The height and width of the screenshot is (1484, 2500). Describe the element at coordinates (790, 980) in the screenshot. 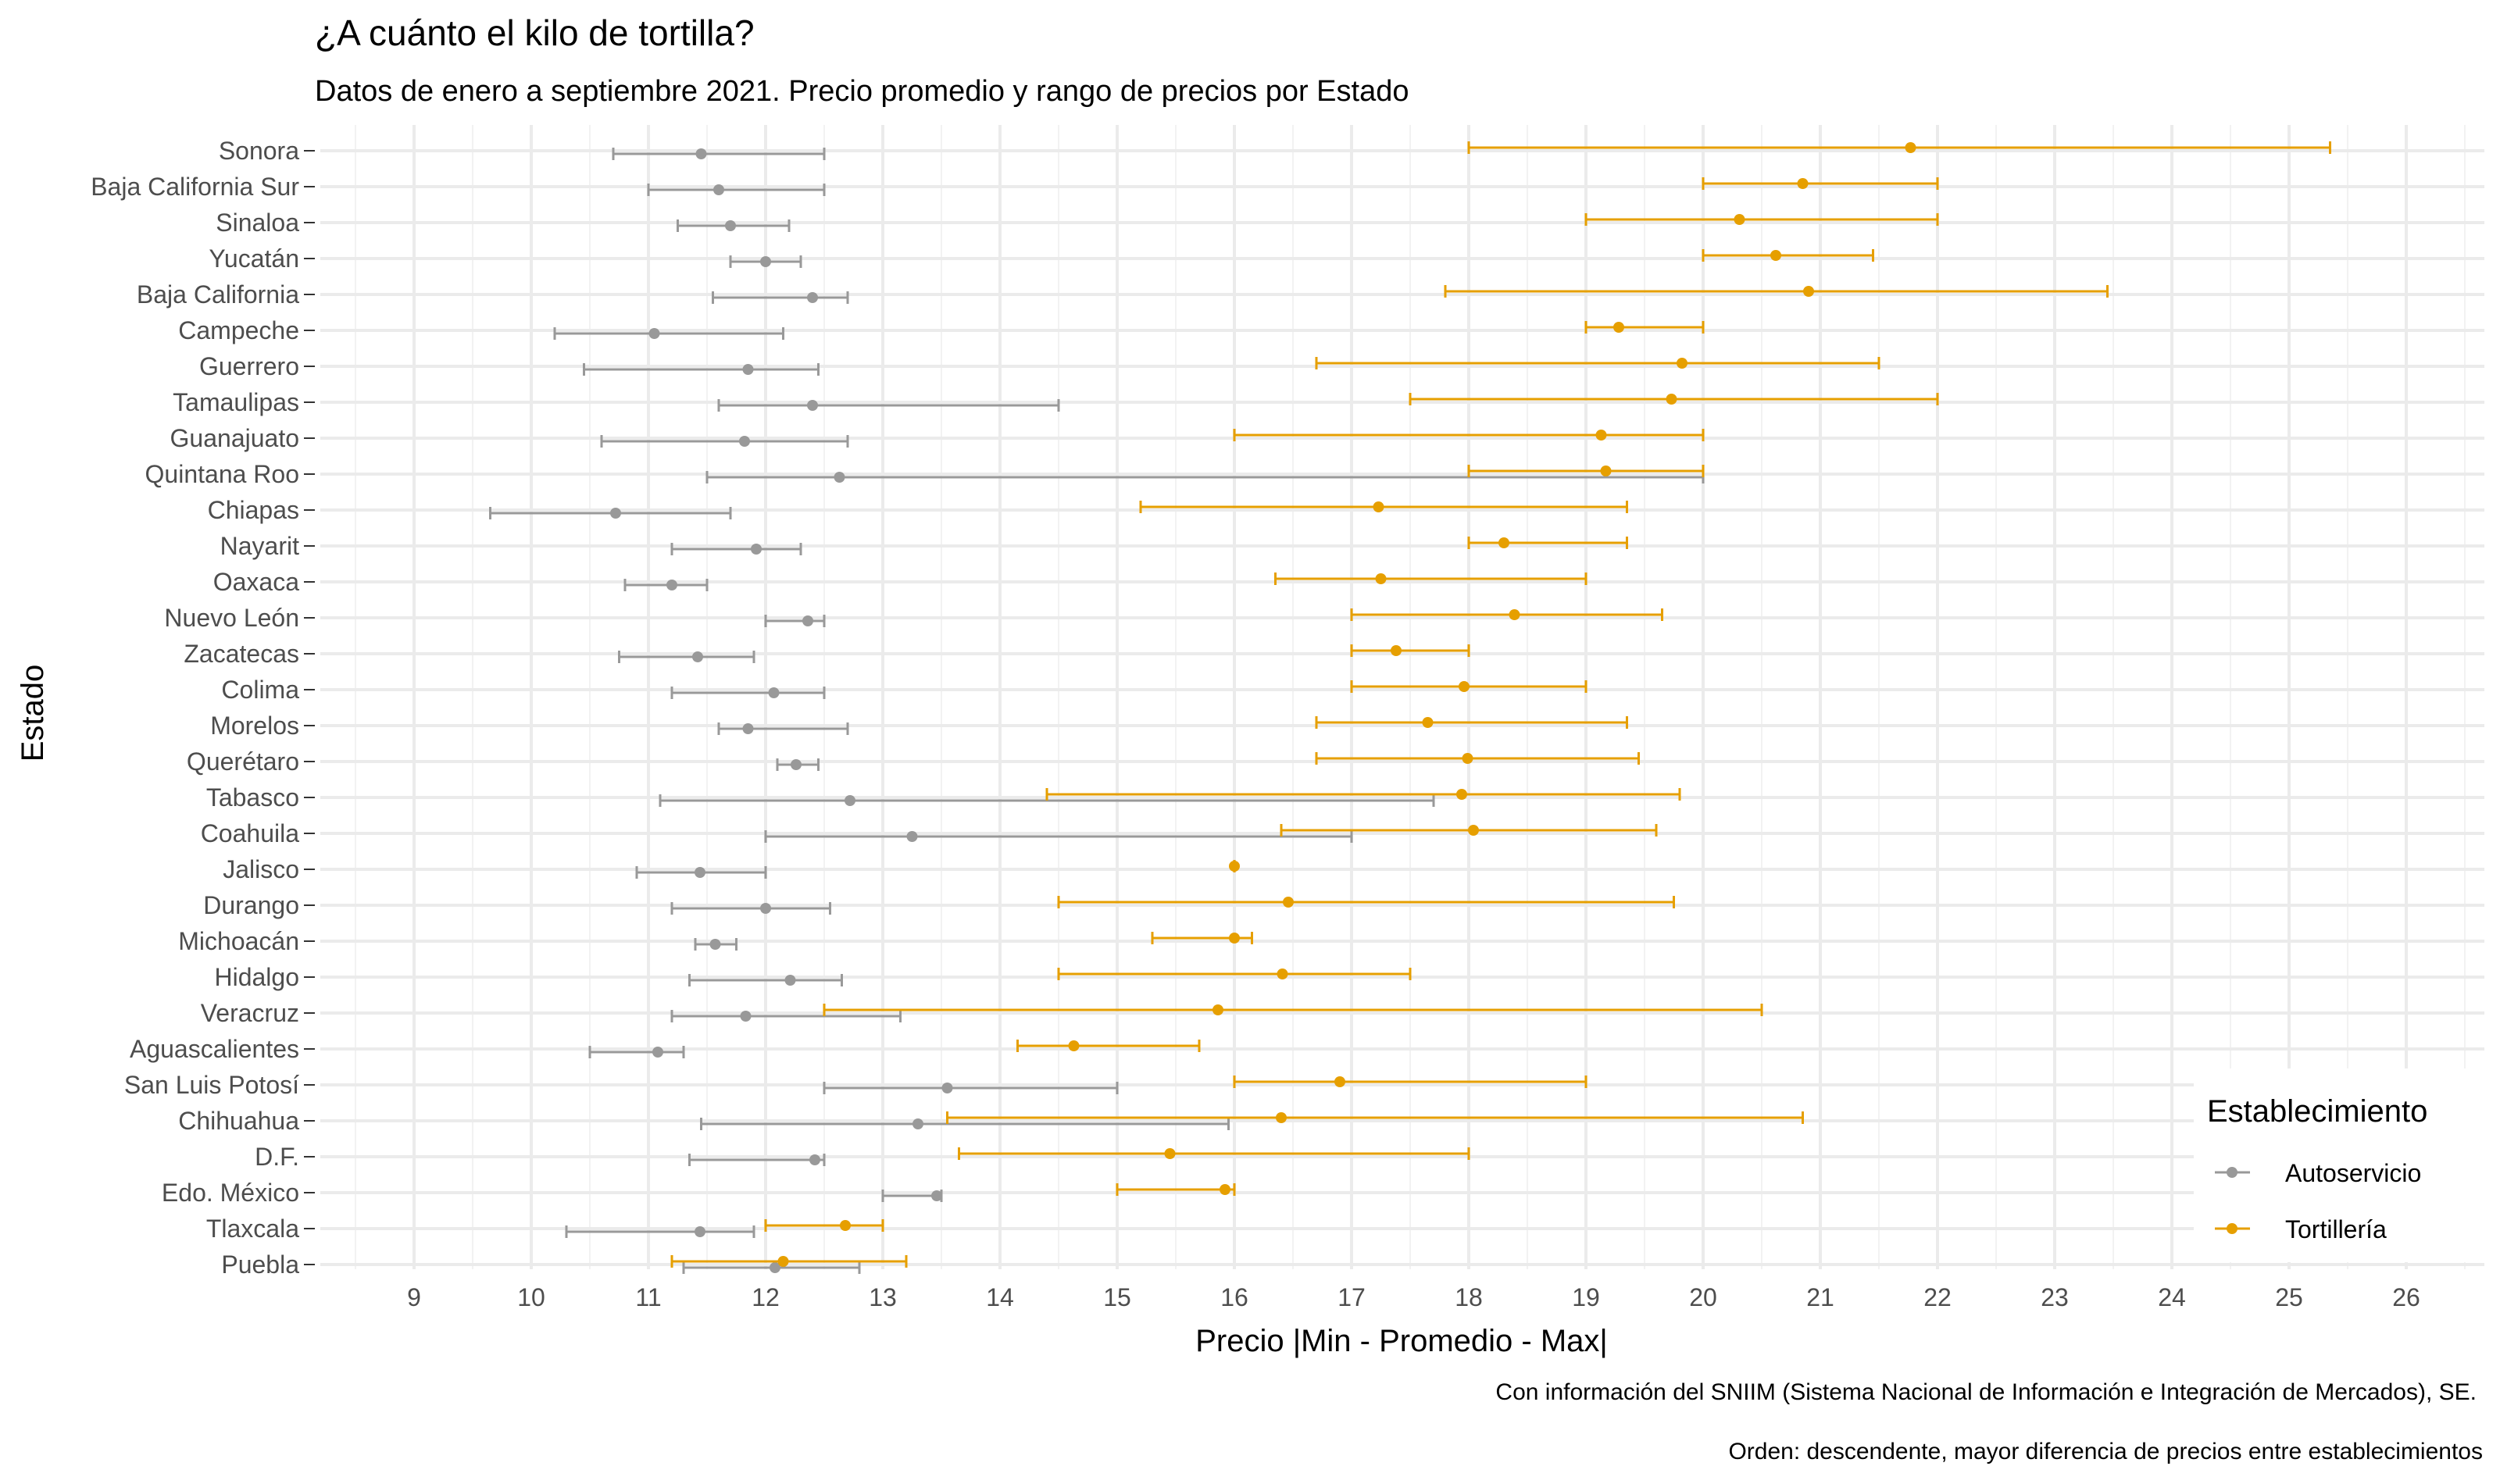

I see `mean-point-autoservicio-hidalgo` at that location.